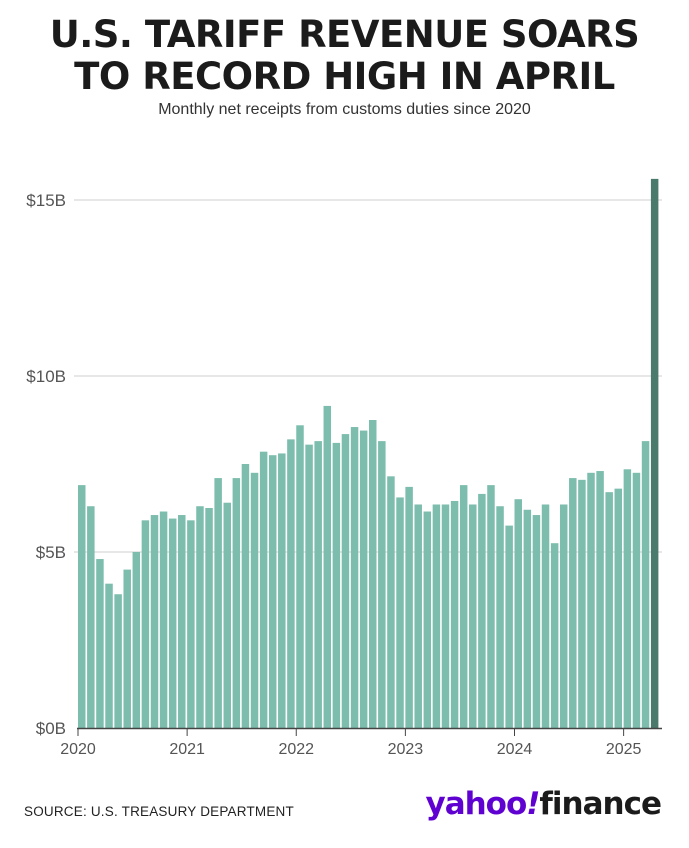 The height and width of the screenshot is (848, 689). Describe the element at coordinates (543, 804) in the screenshot. I see `yahoo-finance-logo: yahoo!finance` at that location.